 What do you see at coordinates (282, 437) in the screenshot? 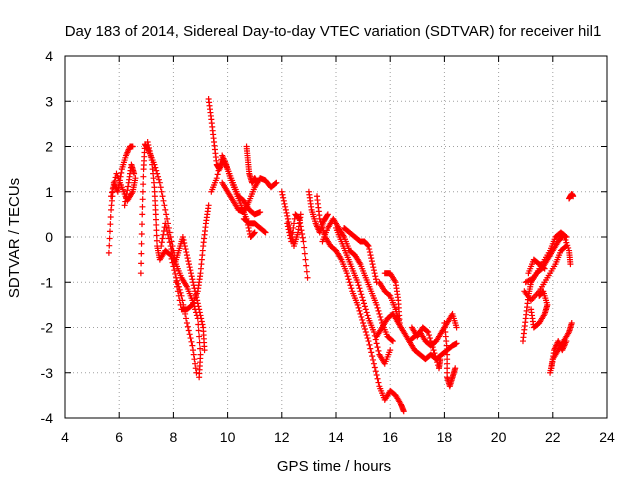
I see `x-tick-label: 12` at bounding box center [282, 437].